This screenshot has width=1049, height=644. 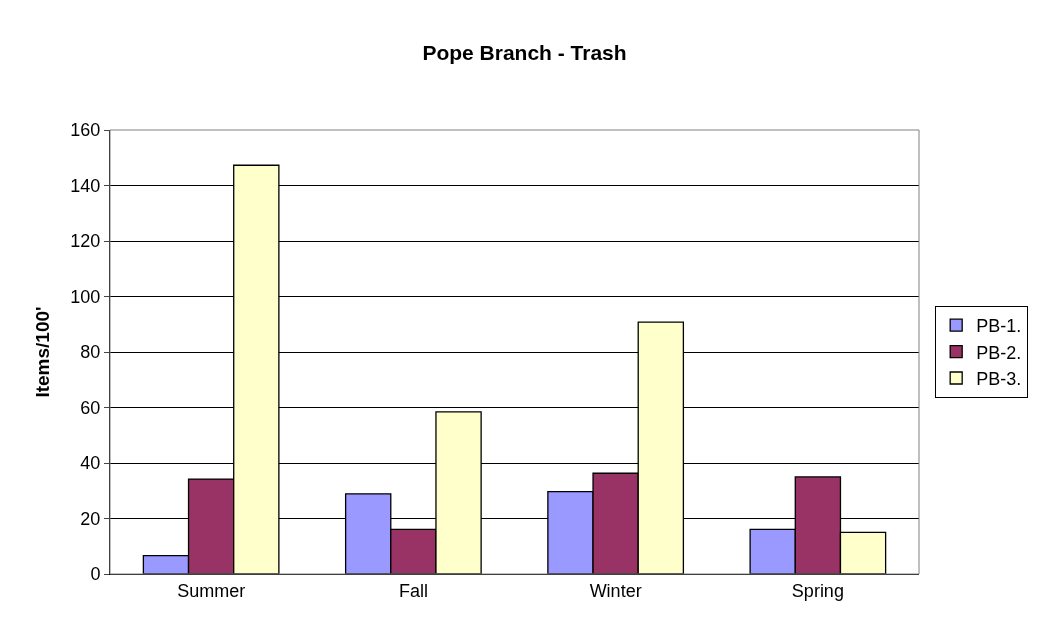 What do you see at coordinates (999, 352) in the screenshot?
I see `legend-label: PB-2.` at bounding box center [999, 352].